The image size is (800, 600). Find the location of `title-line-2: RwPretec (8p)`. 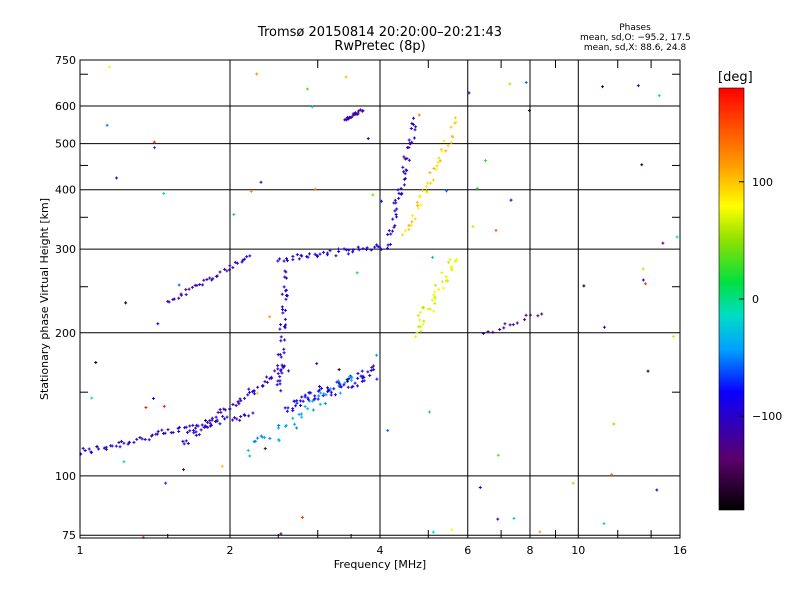

title-line-2: RwPretec (8p) is located at coordinates (380, 46).